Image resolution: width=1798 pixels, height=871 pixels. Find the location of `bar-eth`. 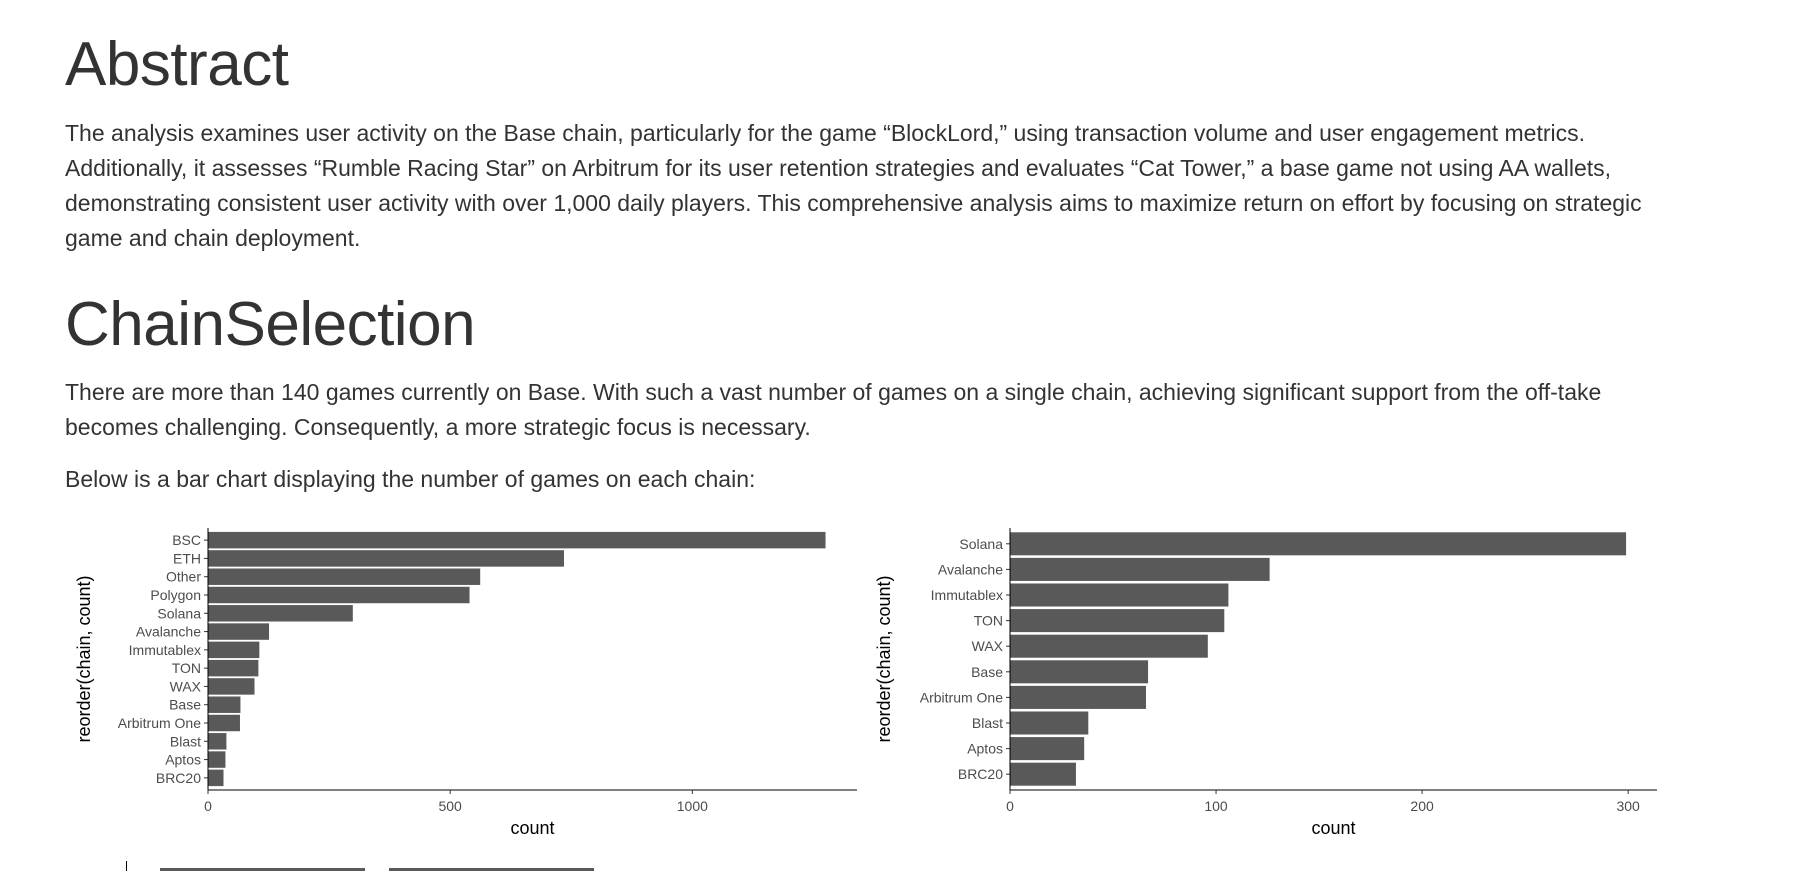

bar-eth is located at coordinates (386, 558).